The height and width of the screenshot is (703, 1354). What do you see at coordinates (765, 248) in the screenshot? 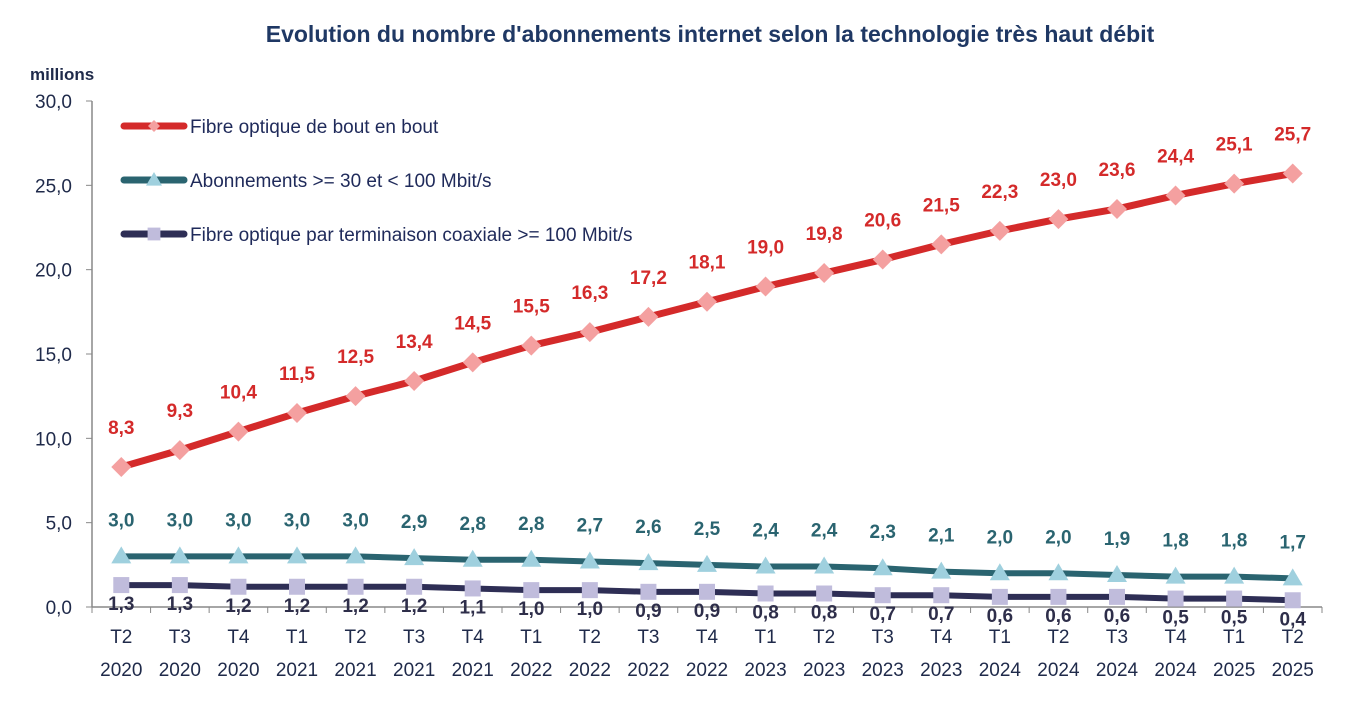
I see `data-label: 19,0` at bounding box center [765, 248].